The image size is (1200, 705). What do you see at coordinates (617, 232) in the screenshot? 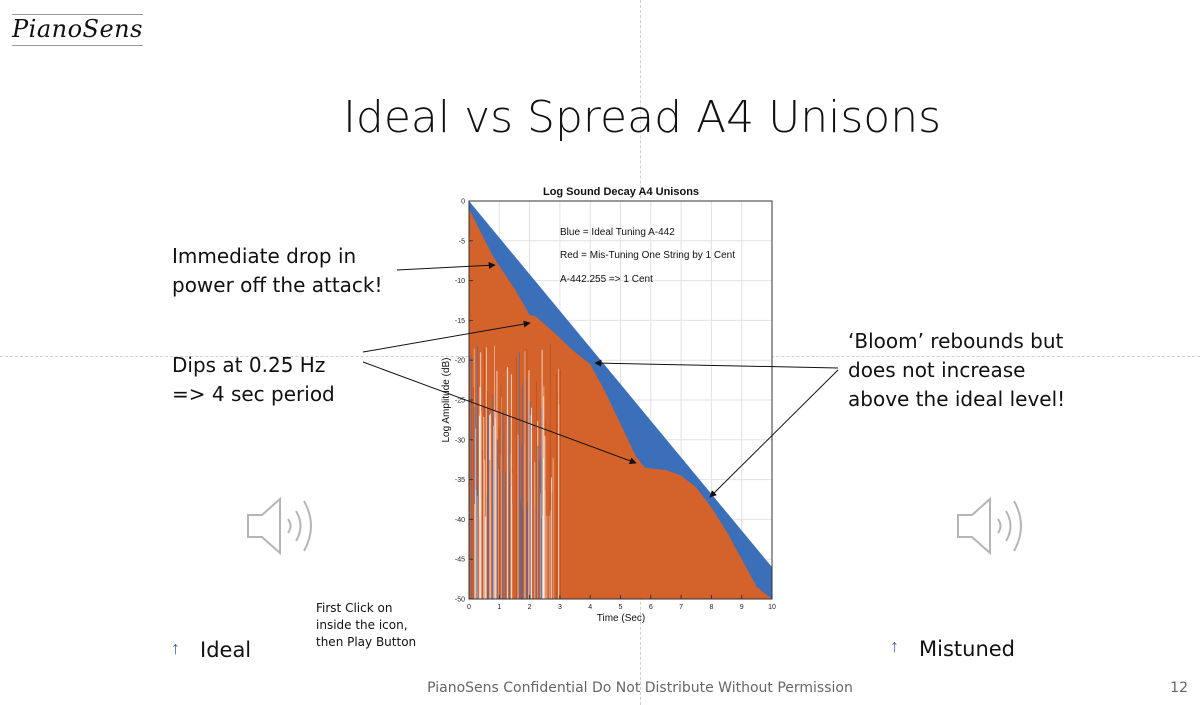
I see `chart-annotation: Blue = Ideal Tuning A-442` at bounding box center [617, 232].